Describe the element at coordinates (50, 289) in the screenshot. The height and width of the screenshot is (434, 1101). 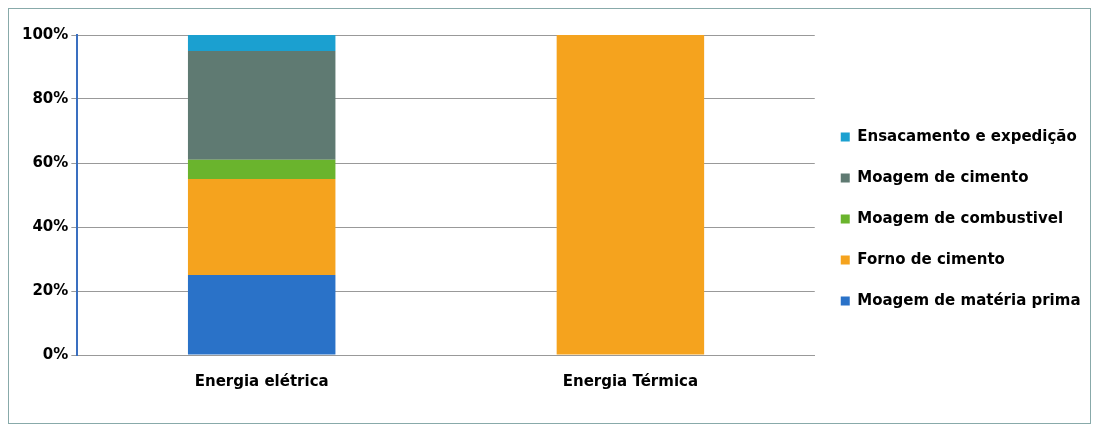
I see `y-tick-label: 20%` at that location.